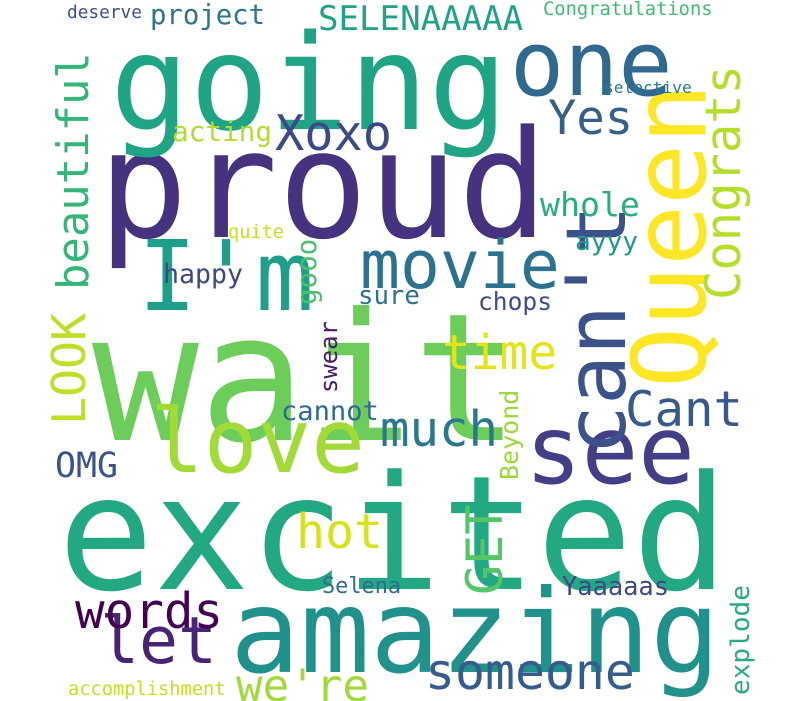 This screenshot has width=800, height=701. I want to click on word-someone: someone, so click(530, 672).